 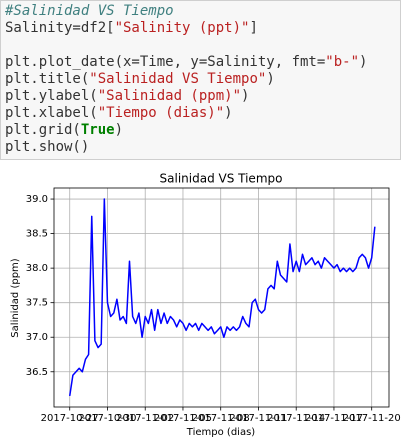 What do you see at coordinates (37, 234) in the screenshot?
I see `y-tick-label: 38.5` at bounding box center [37, 234].